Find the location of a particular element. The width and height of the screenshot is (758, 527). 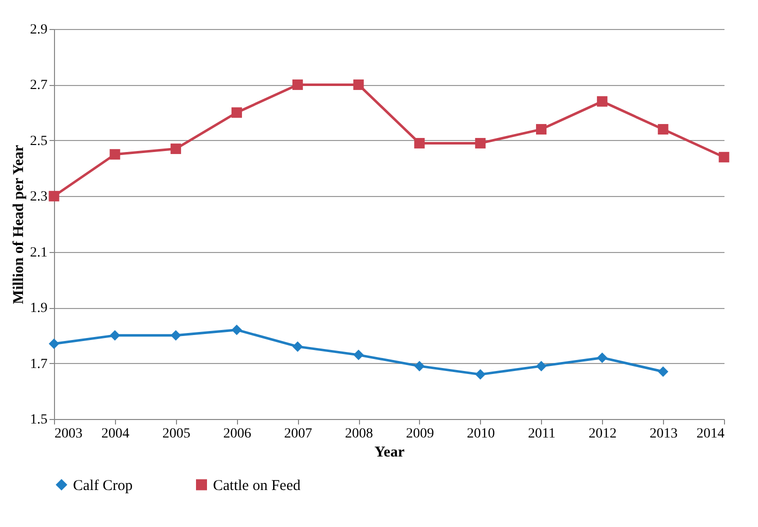

x-tick-label: 2006 is located at coordinates (237, 434).